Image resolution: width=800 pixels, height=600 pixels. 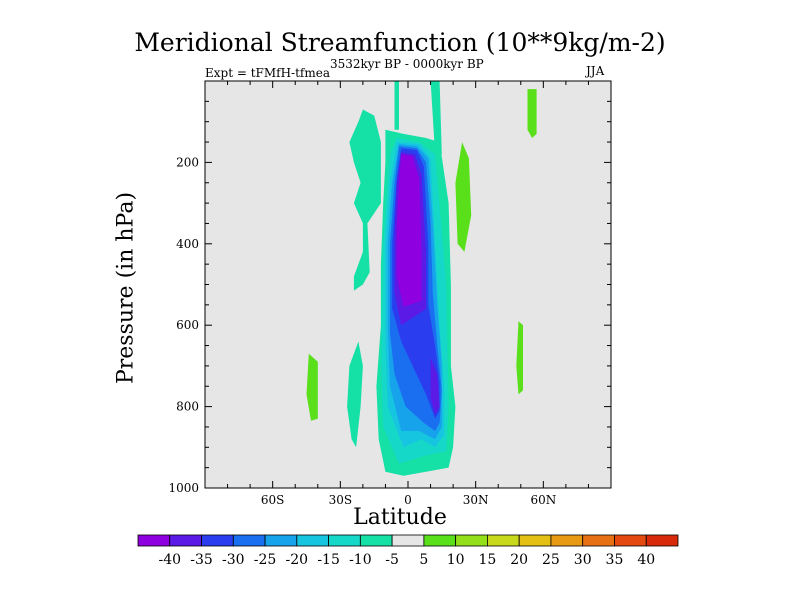 What do you see at coordinates (341, 500) in the screenshot?
I see `x-tick-label-30S: 30S` at bounding box center [341, 500].